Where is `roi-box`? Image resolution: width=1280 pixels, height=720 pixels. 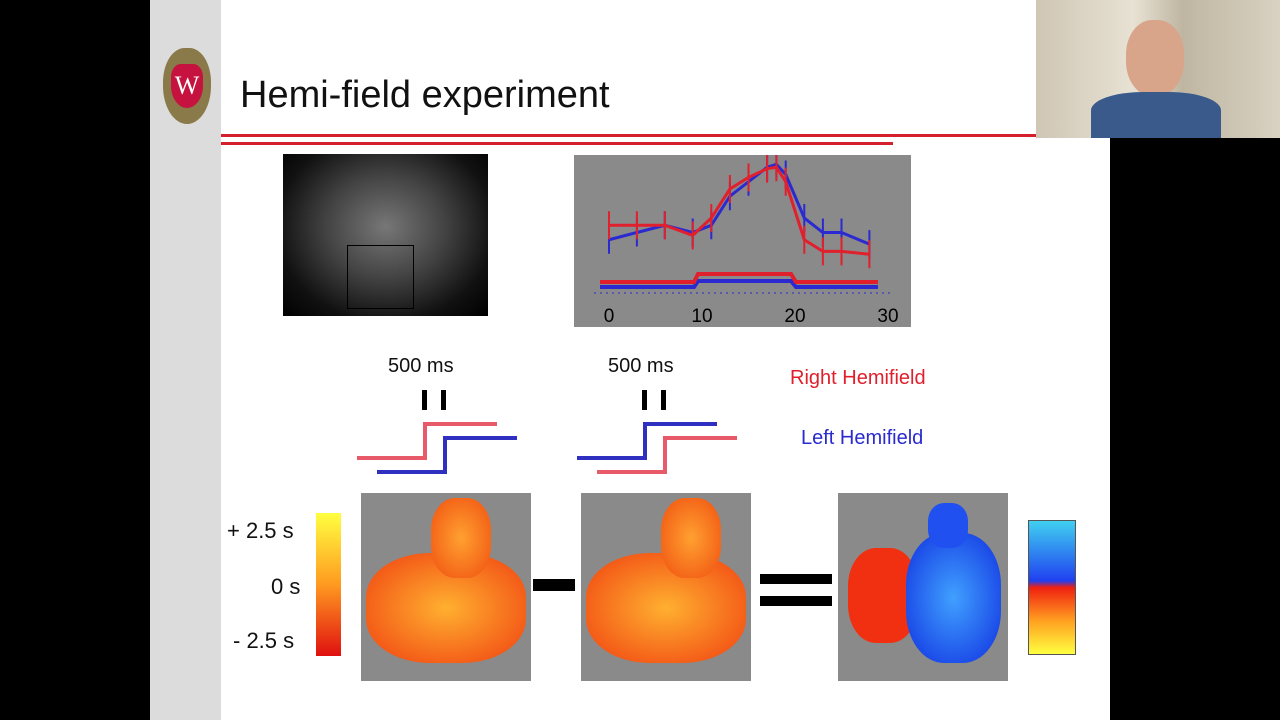 roi-box is located at coordinates (380, 277).